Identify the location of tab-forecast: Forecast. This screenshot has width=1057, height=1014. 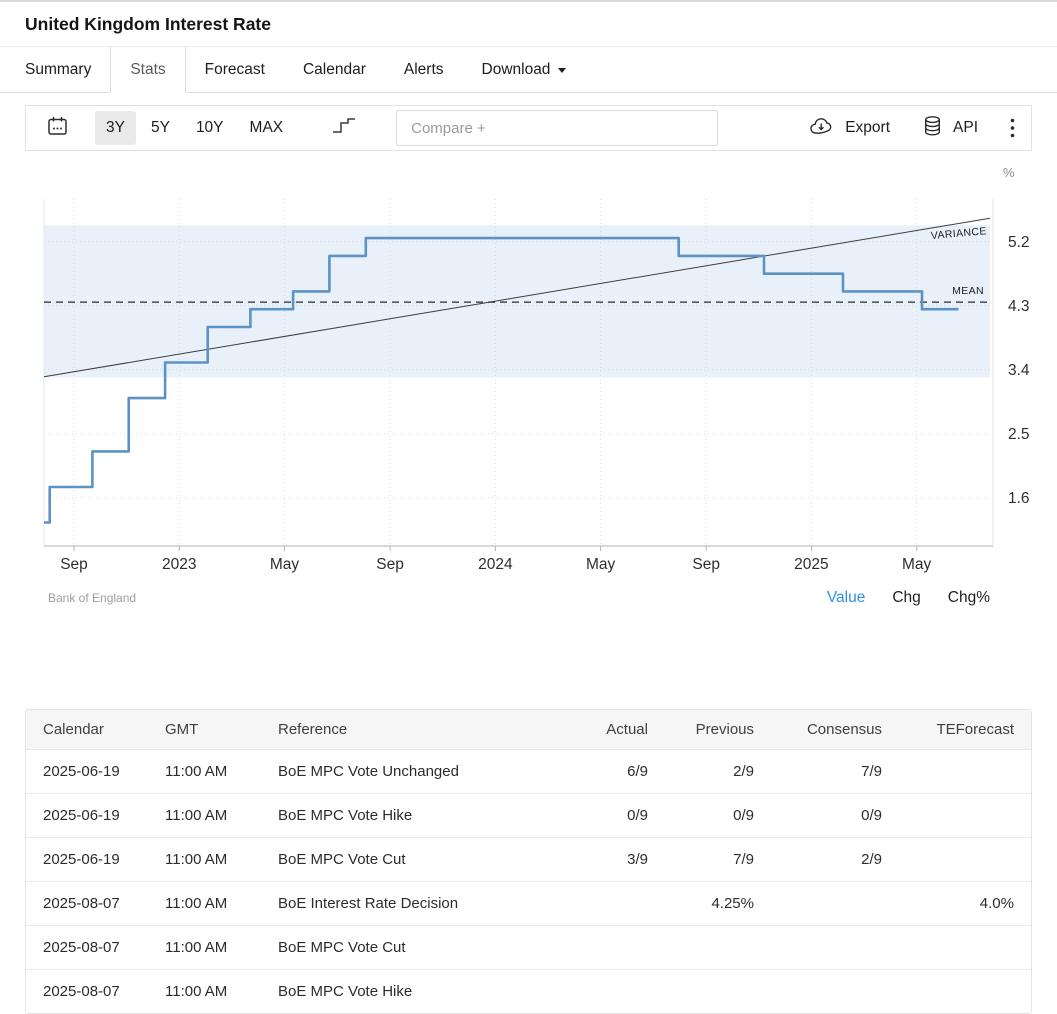
(235, 69).